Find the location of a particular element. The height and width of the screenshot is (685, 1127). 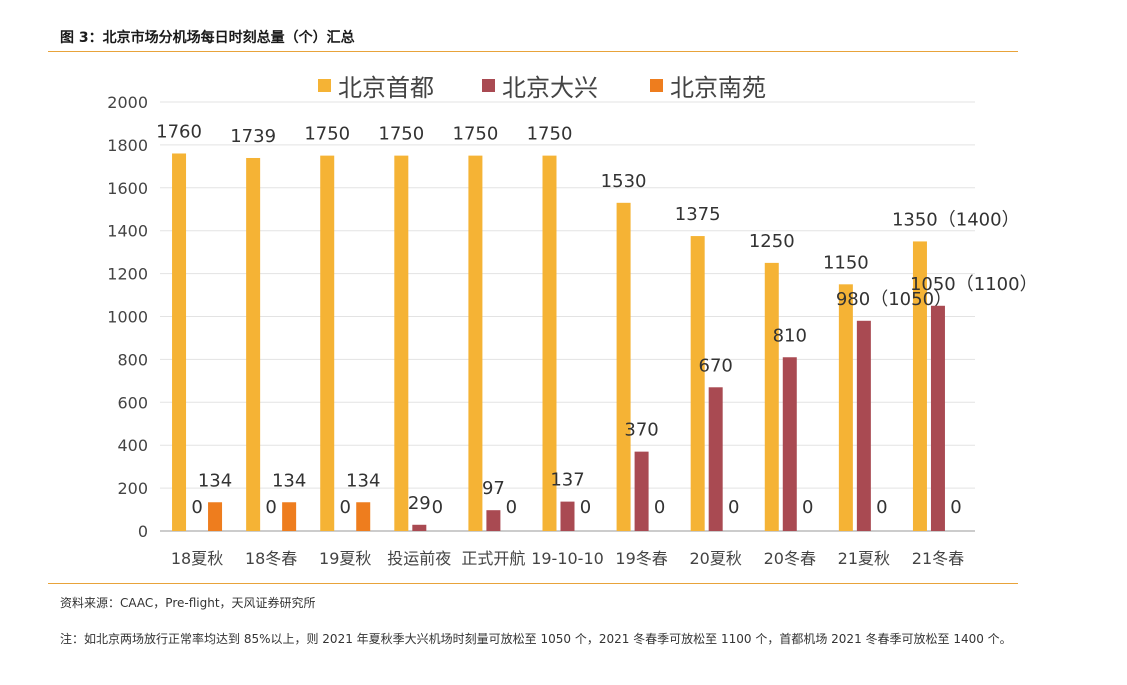

data-label: 137 is located at coordinates (567, 480).